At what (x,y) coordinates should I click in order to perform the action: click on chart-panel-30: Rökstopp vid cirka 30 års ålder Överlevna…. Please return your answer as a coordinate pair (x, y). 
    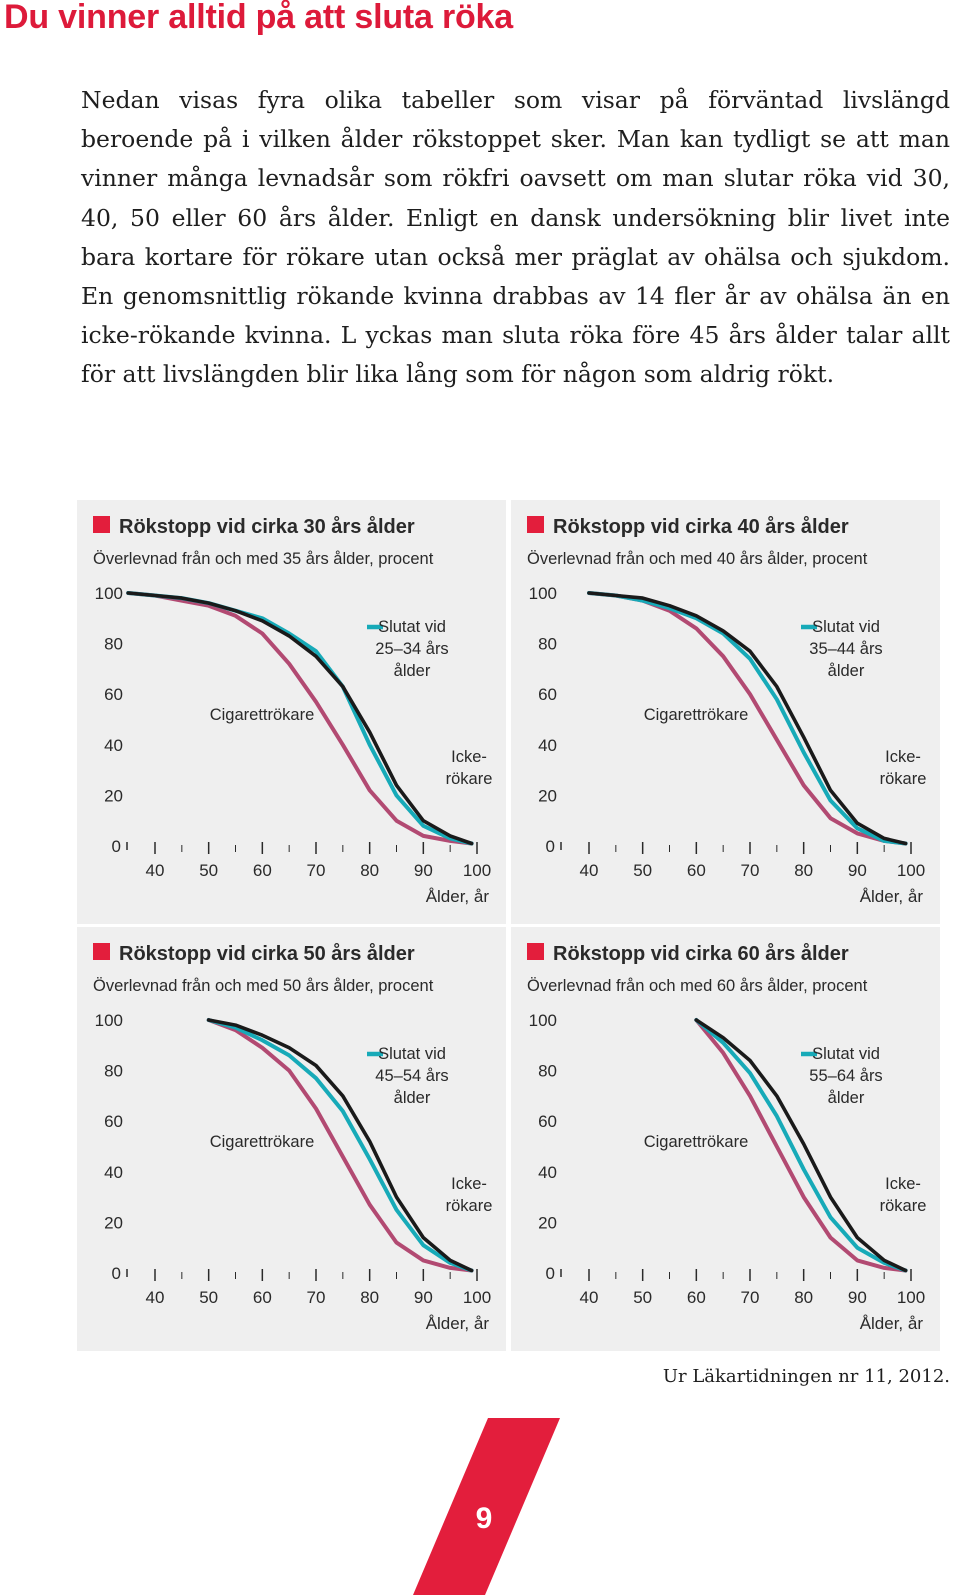
    Looking at the image, I should click on (291, 712).